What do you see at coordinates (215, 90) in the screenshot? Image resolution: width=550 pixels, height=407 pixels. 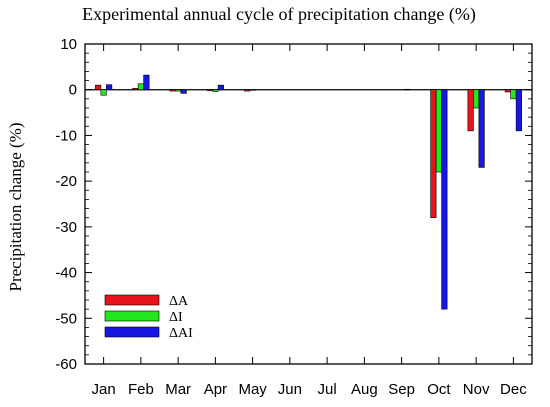 I see `bar-ΔI-Apr` at bounding box center [215, 90].